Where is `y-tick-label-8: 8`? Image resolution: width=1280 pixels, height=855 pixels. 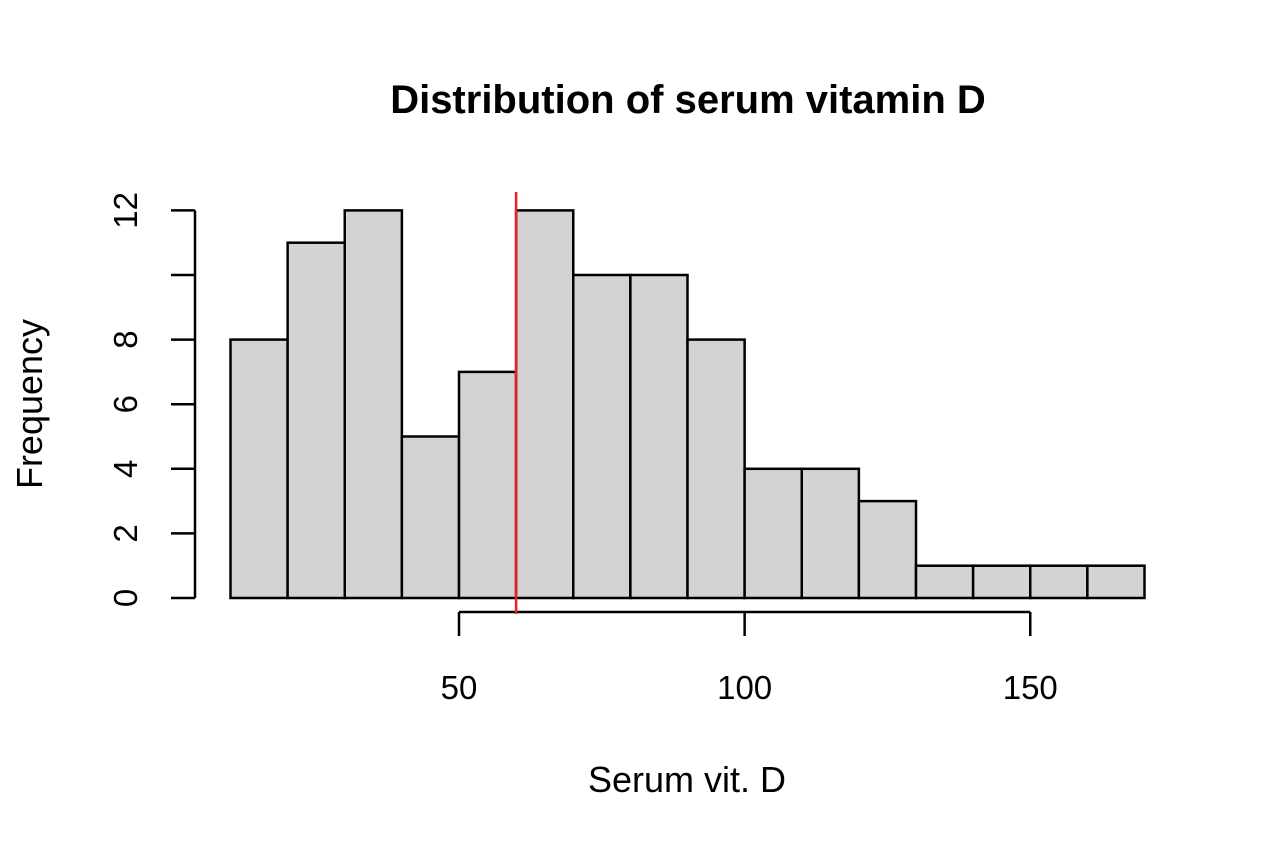
y-tick-label-8: 8 is located at coordinates (125, 339).